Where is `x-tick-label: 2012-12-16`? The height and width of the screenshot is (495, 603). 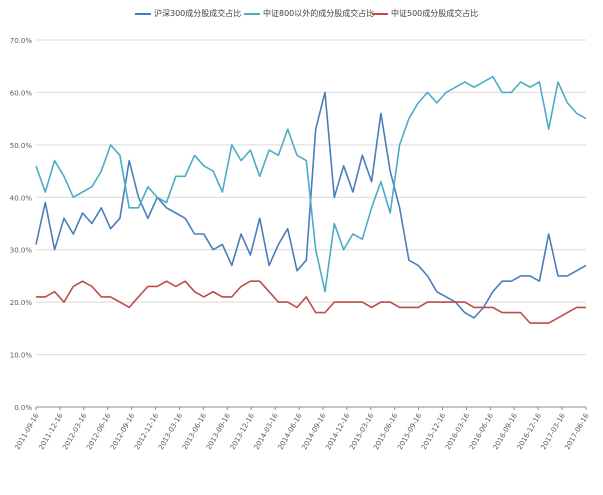 x-tick-label: 2012-12-16 is located at coordinates (147, 432).